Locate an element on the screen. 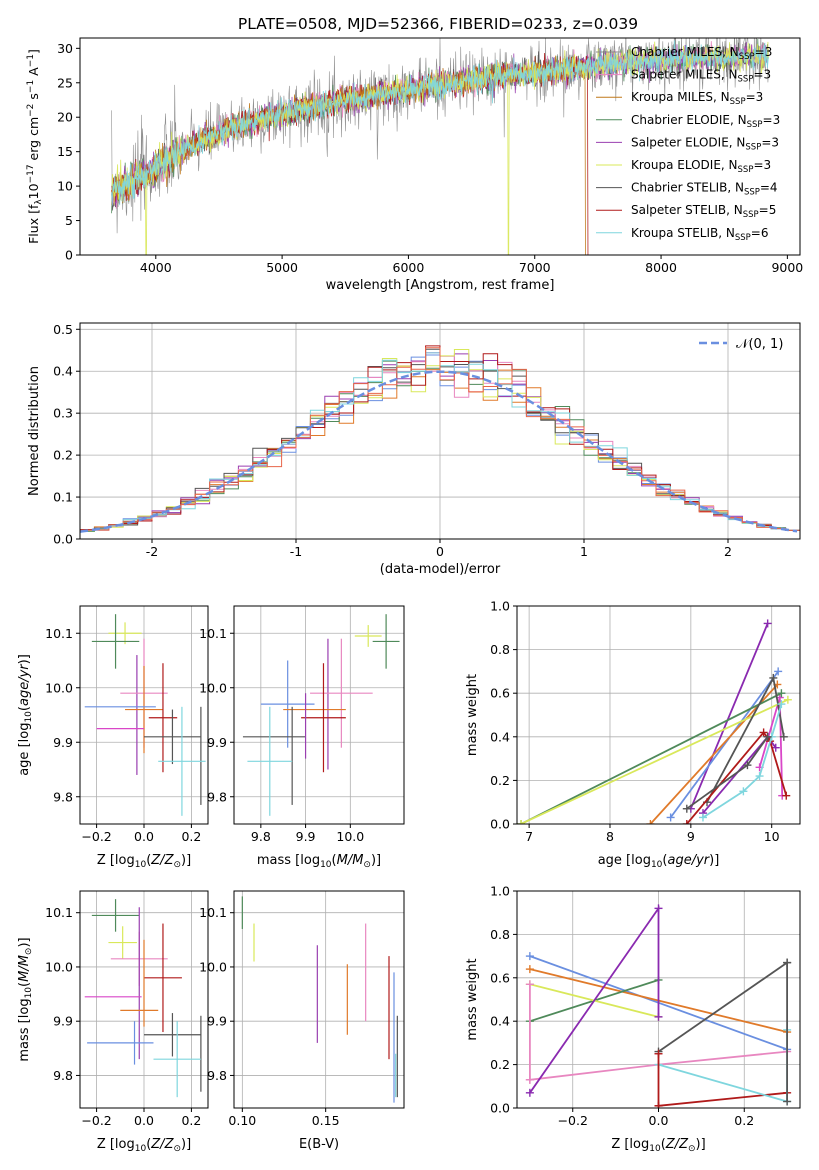  axes-frame is located at coordinates (658, 715).